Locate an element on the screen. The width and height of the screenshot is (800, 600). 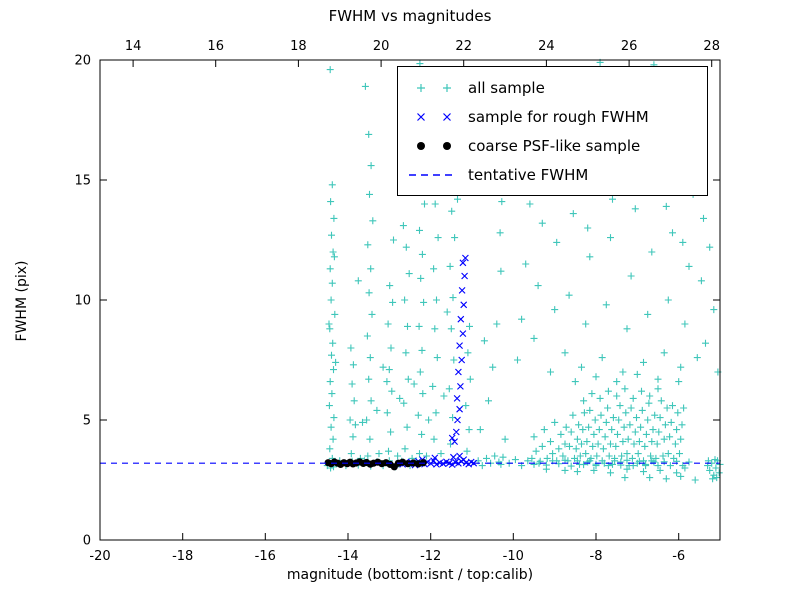
legend-label: tentative FWHM is located at coordinates (528, 174).